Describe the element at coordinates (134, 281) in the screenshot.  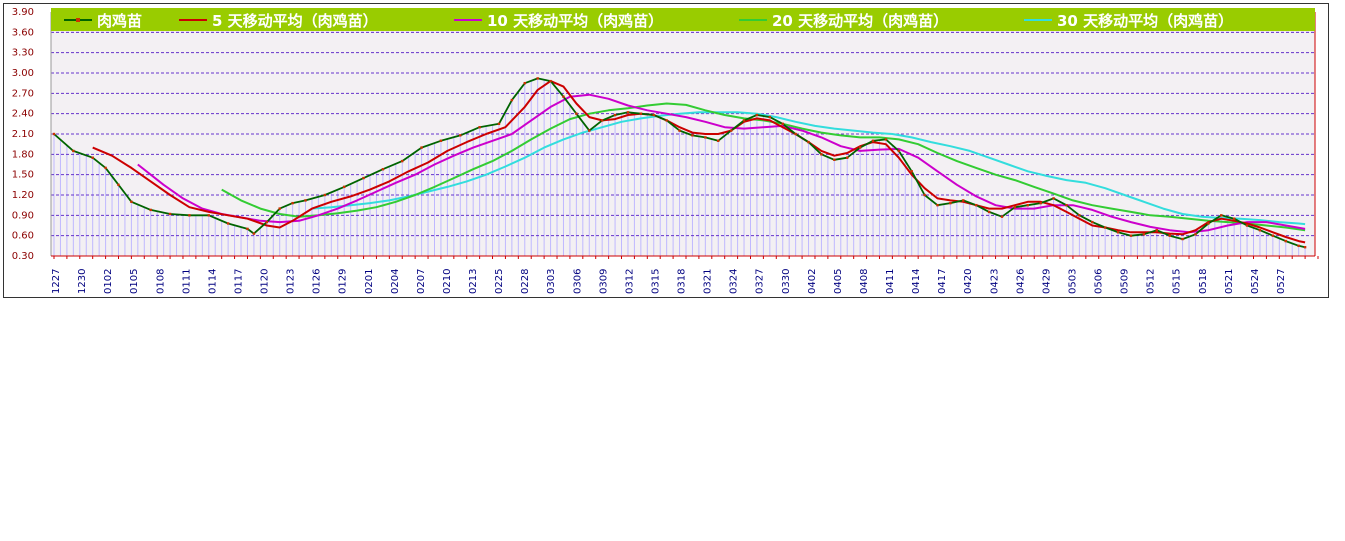
I see `x-tick-label: 0105` at that location.